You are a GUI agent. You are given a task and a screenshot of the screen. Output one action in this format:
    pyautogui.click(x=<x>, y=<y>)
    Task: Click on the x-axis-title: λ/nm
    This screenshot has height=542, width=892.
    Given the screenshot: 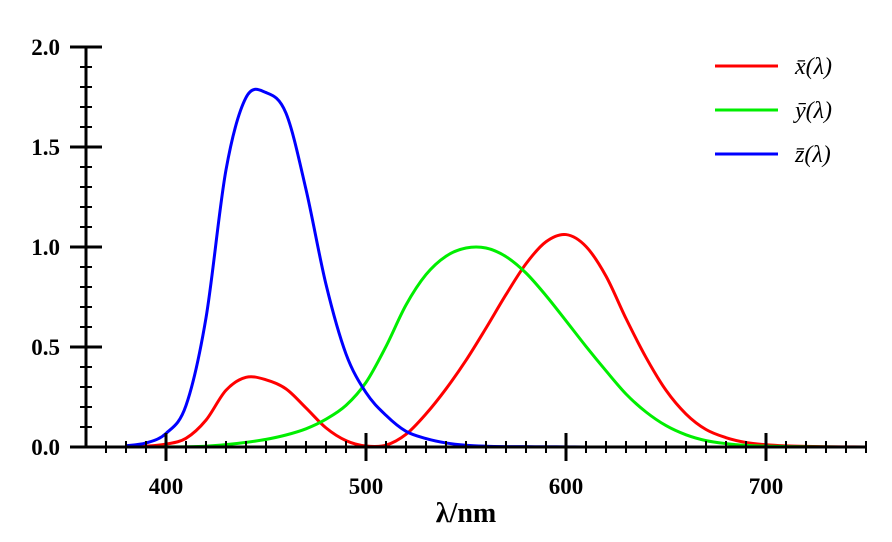 What is the action you would take?
    pyautogui.click(x=466, y=513)
    